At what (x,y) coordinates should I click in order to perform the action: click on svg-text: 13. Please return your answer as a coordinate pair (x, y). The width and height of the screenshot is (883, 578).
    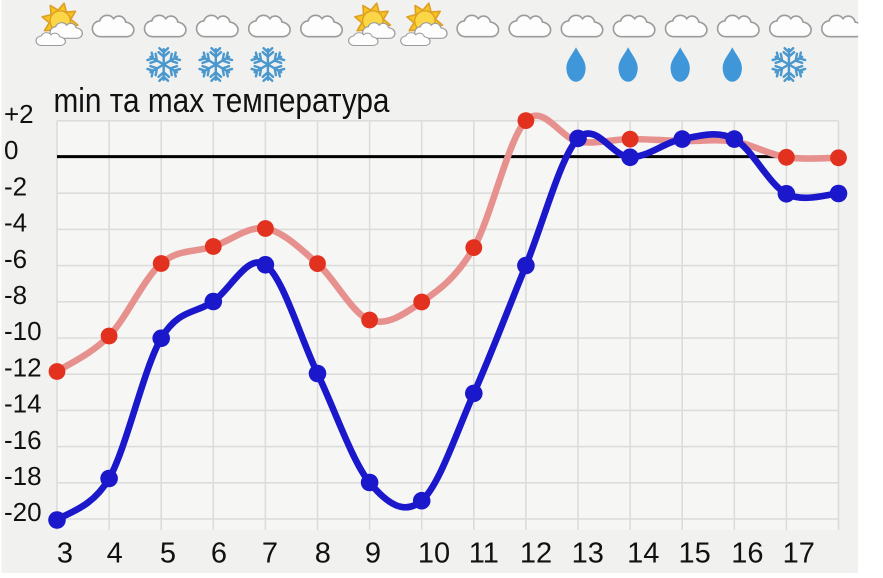
    Looking at the image, I should click on (588, 554).